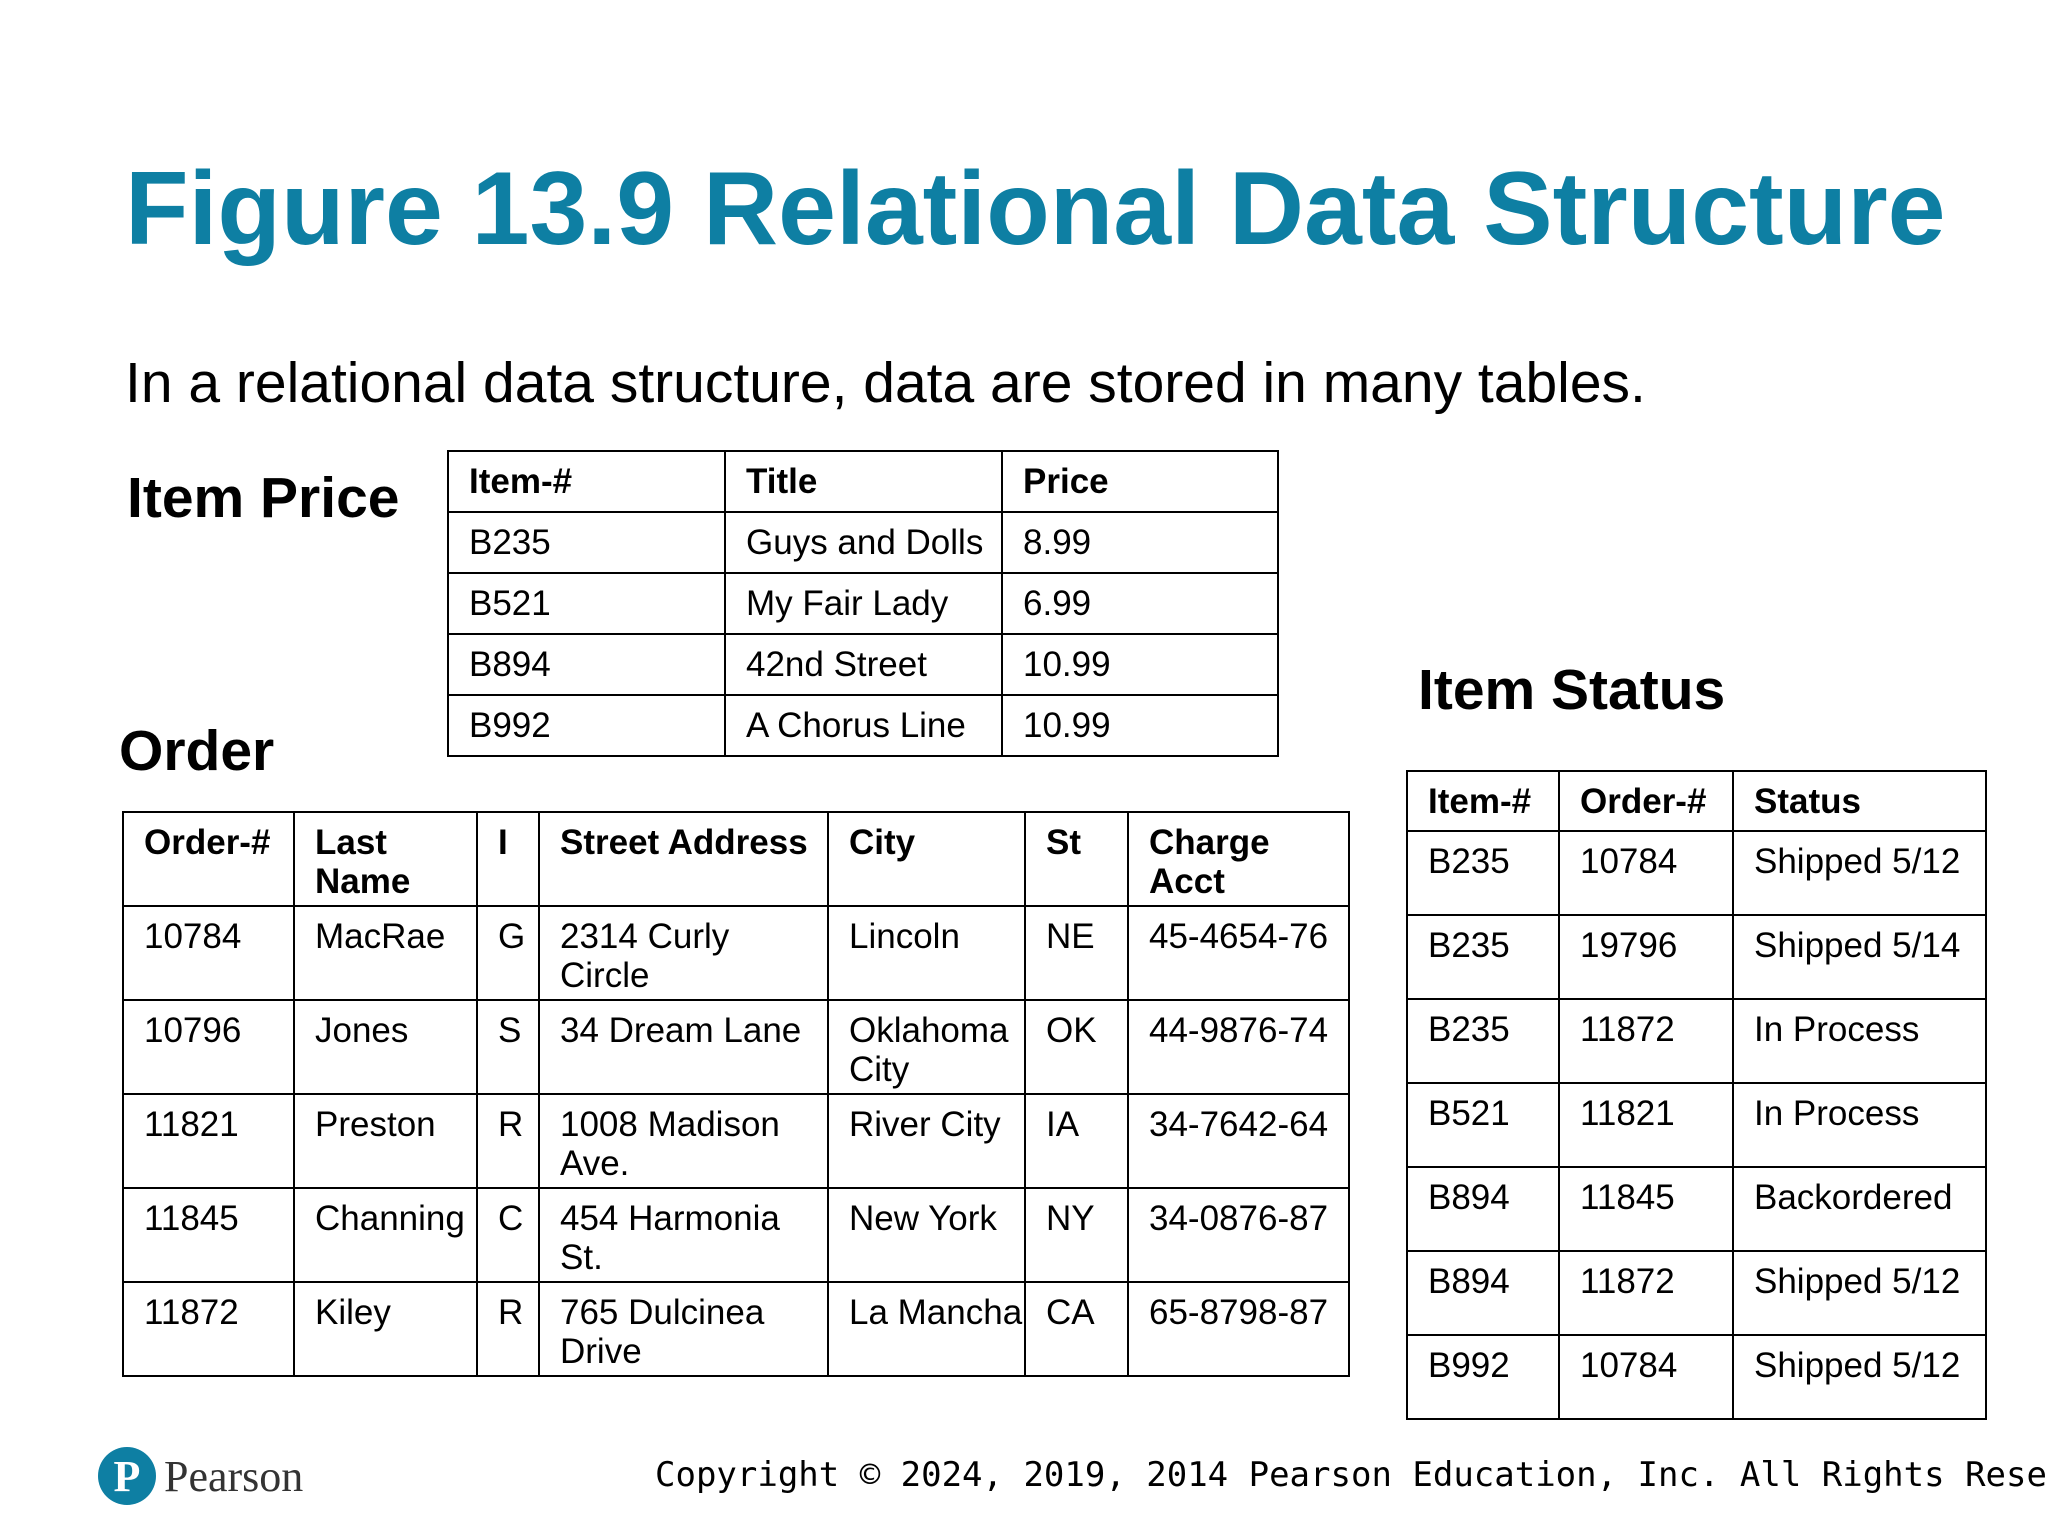 This screenshot has width=2048, height=1536. I want to click on column-header: Status, so click(1859, 801).